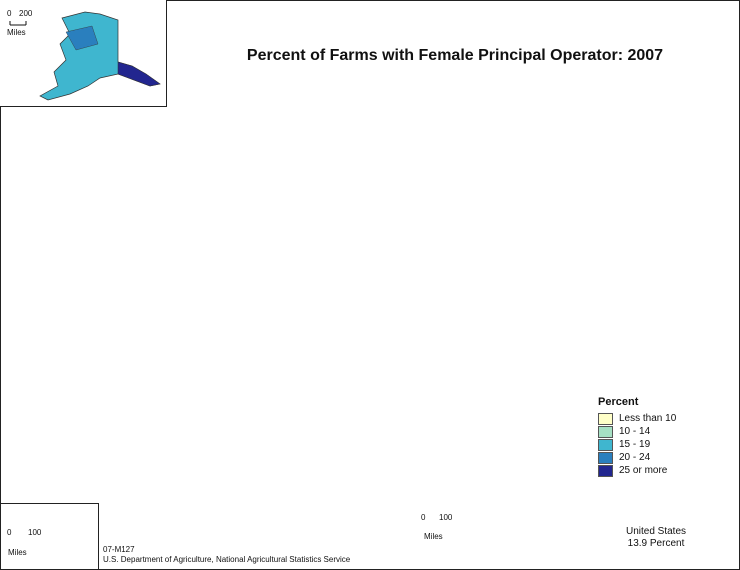 This screenshot has width=740, height=570. What do you see at coordinates (618, 402) in the screenshot?
I see `legend-title: Percent` at bounding box center [618, 402].